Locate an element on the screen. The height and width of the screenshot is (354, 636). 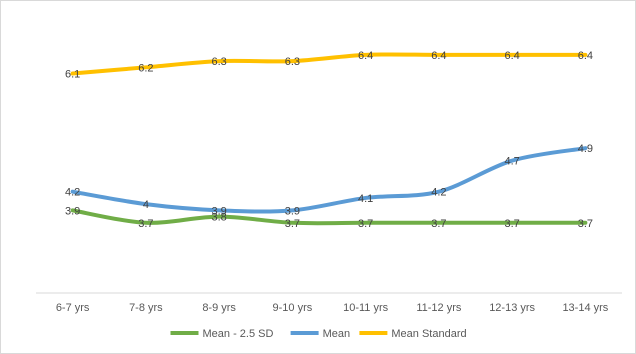
x-tick-label: 9-10 yrs is located at coordinates (293, 308).